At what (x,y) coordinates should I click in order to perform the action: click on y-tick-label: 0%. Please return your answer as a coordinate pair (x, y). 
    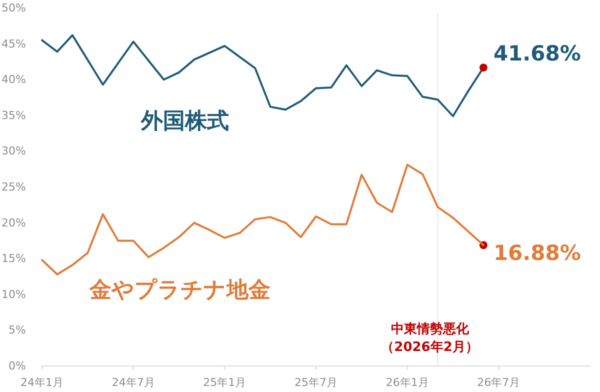
    Looking at the image, I should click on (17, 366).